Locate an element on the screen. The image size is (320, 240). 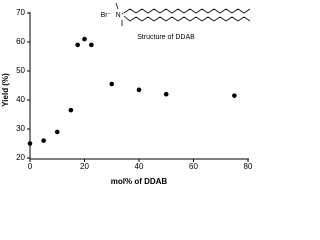
x-axis-label: mol% of DDAB is located at coordinates (139, 181).